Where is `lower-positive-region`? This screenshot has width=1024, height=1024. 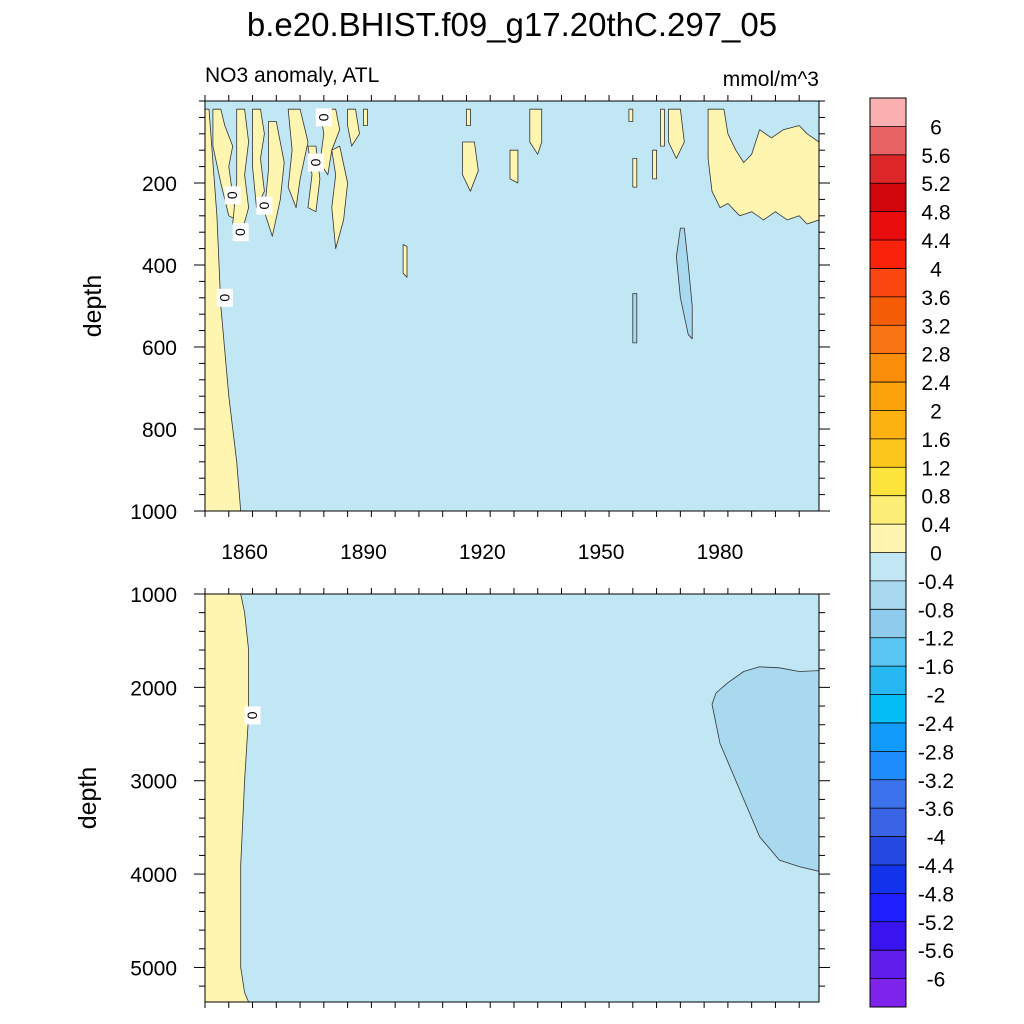 lower-positive-region is located at coordinates (227, 798).